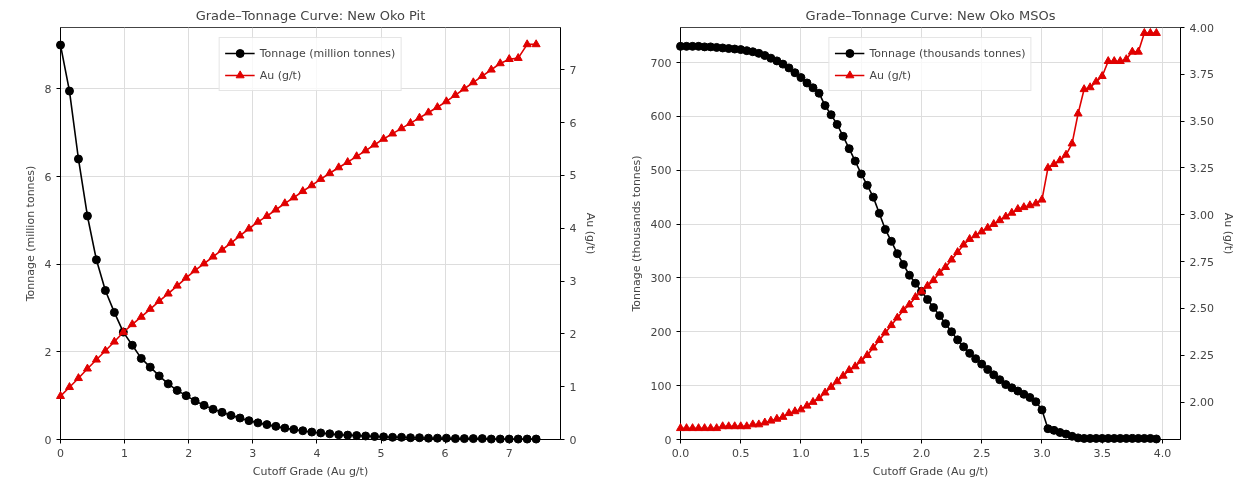 The height and width of the screenshot is (487, 1250). What do you see at coordinates (327, 53) in the screenshot?
I see `legend-label: Tonnage (million tonnes)` at bounding box center [327, 53].